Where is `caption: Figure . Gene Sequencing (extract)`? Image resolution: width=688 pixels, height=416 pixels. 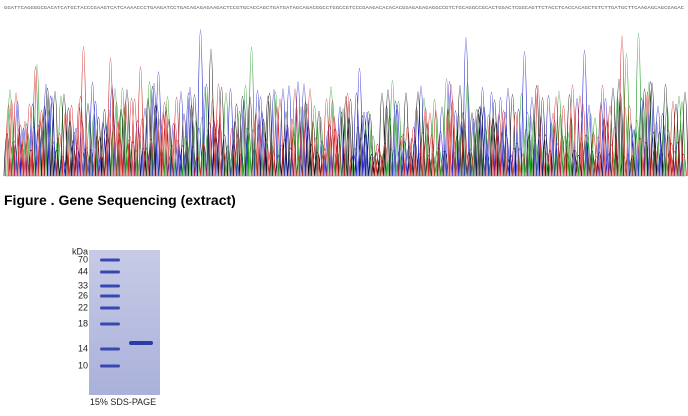 caption: Figure . Gene Sequencing (extract) is located at coordinates (120, 200).